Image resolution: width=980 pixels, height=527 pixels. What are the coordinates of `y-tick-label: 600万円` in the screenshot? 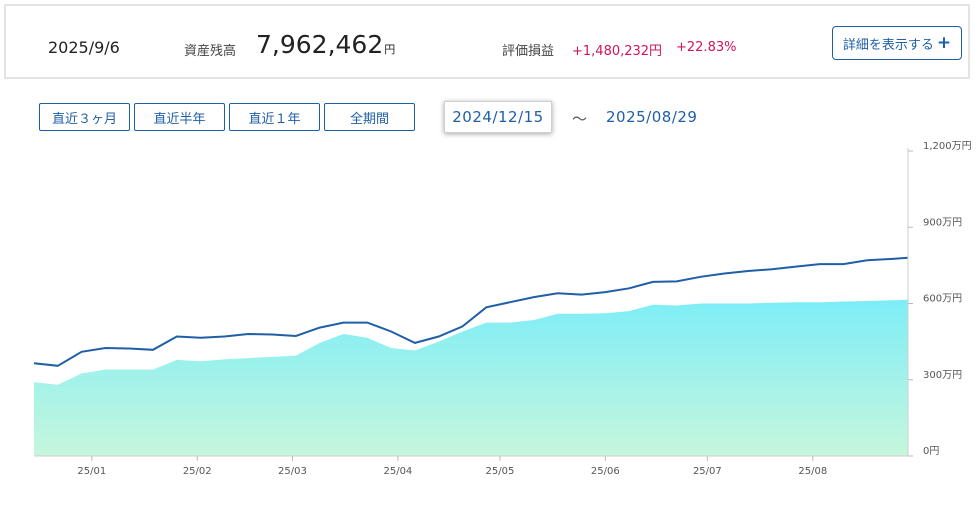 It's located at (942, 299).